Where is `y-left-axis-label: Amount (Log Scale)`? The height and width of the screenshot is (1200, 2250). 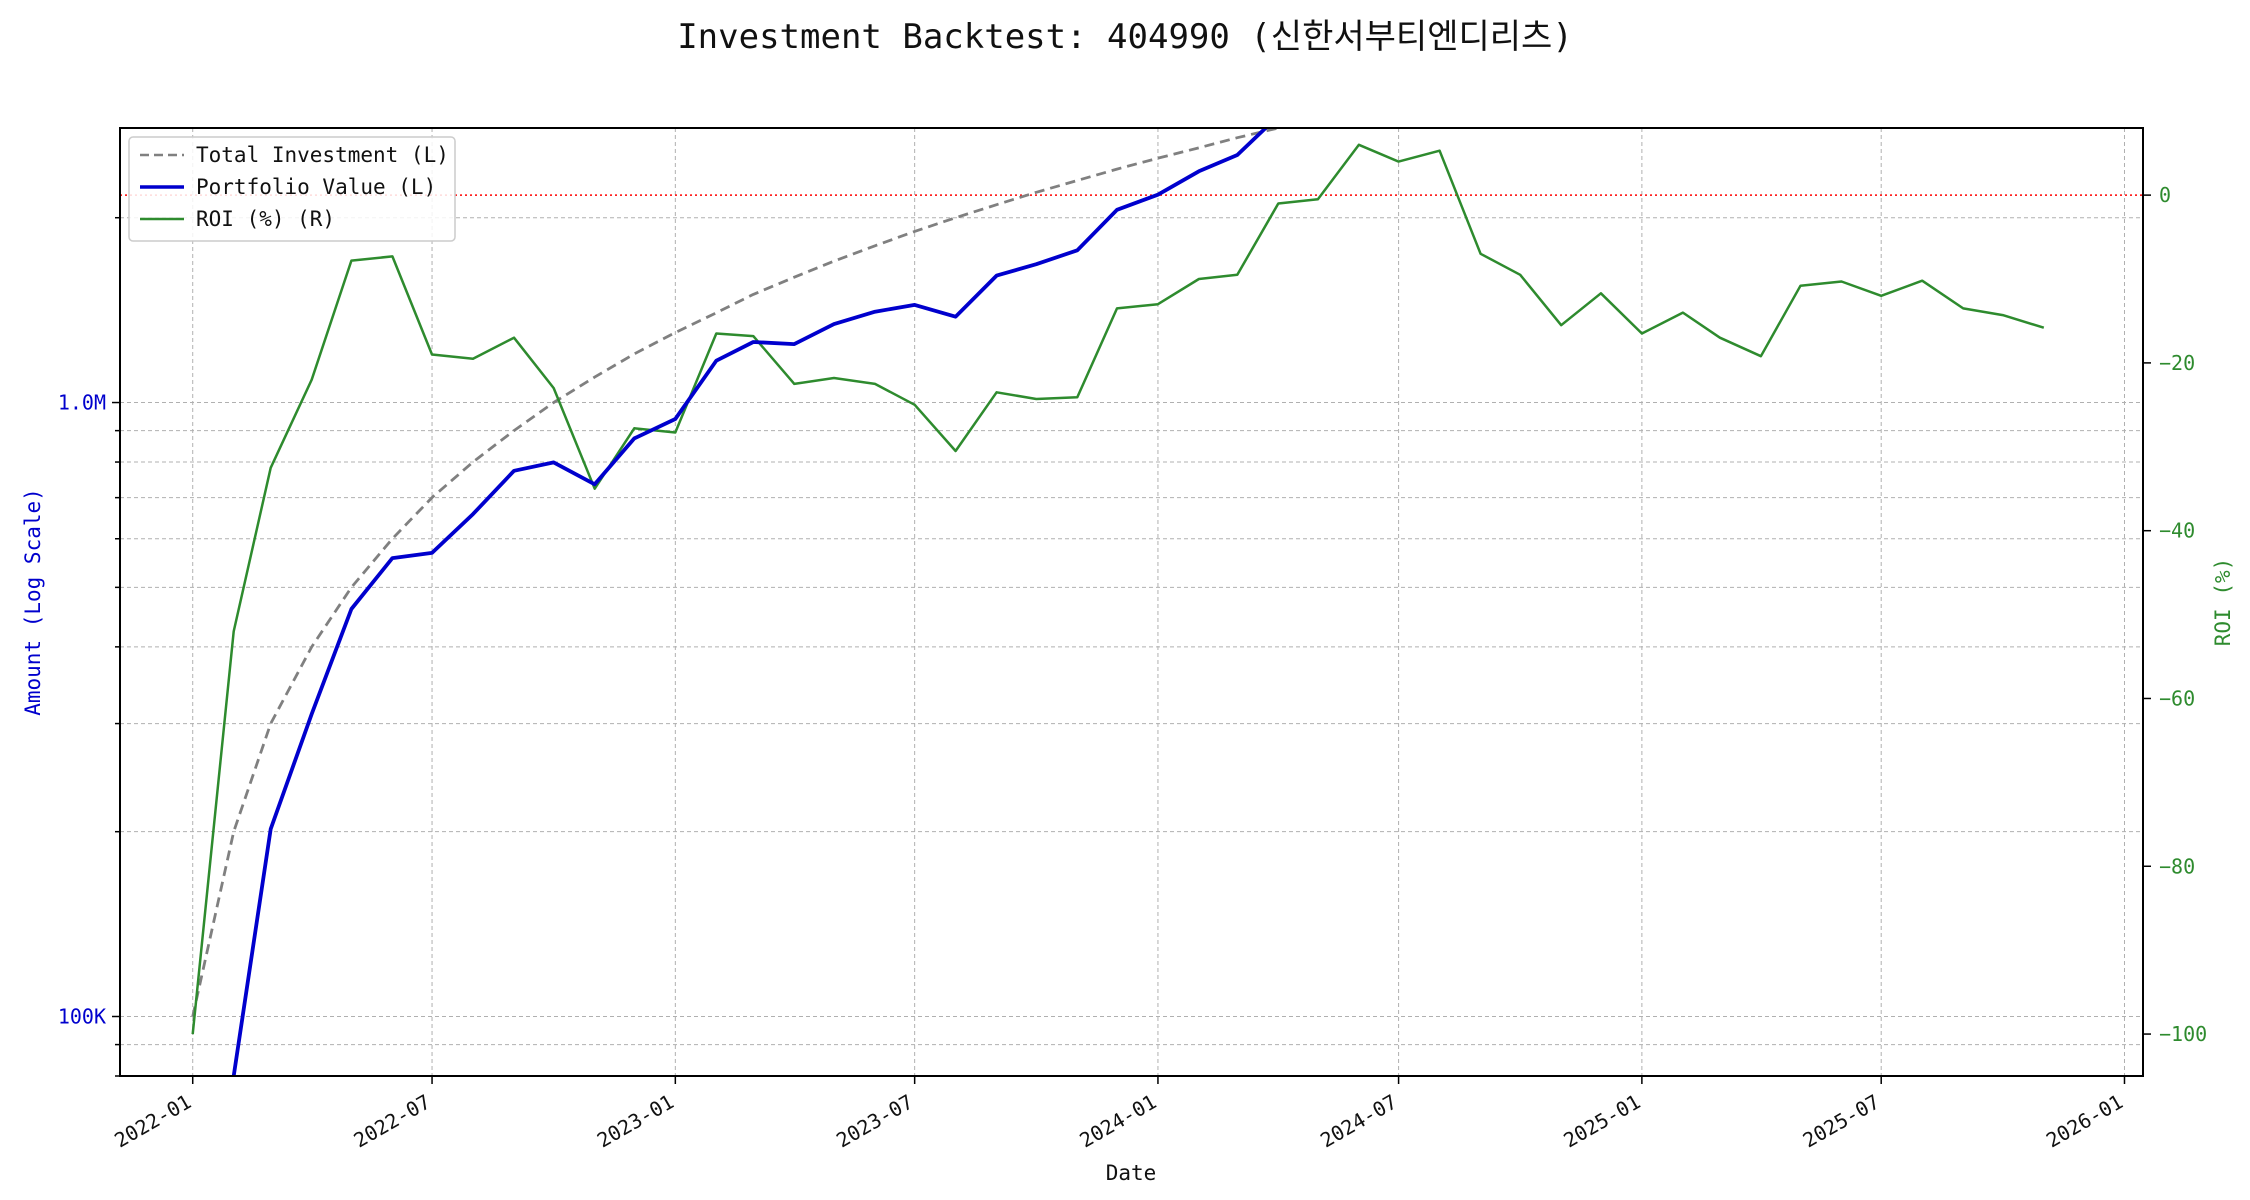
y-left-axis-label: Amount (Log Scale) is located at coordinates (33, 602).